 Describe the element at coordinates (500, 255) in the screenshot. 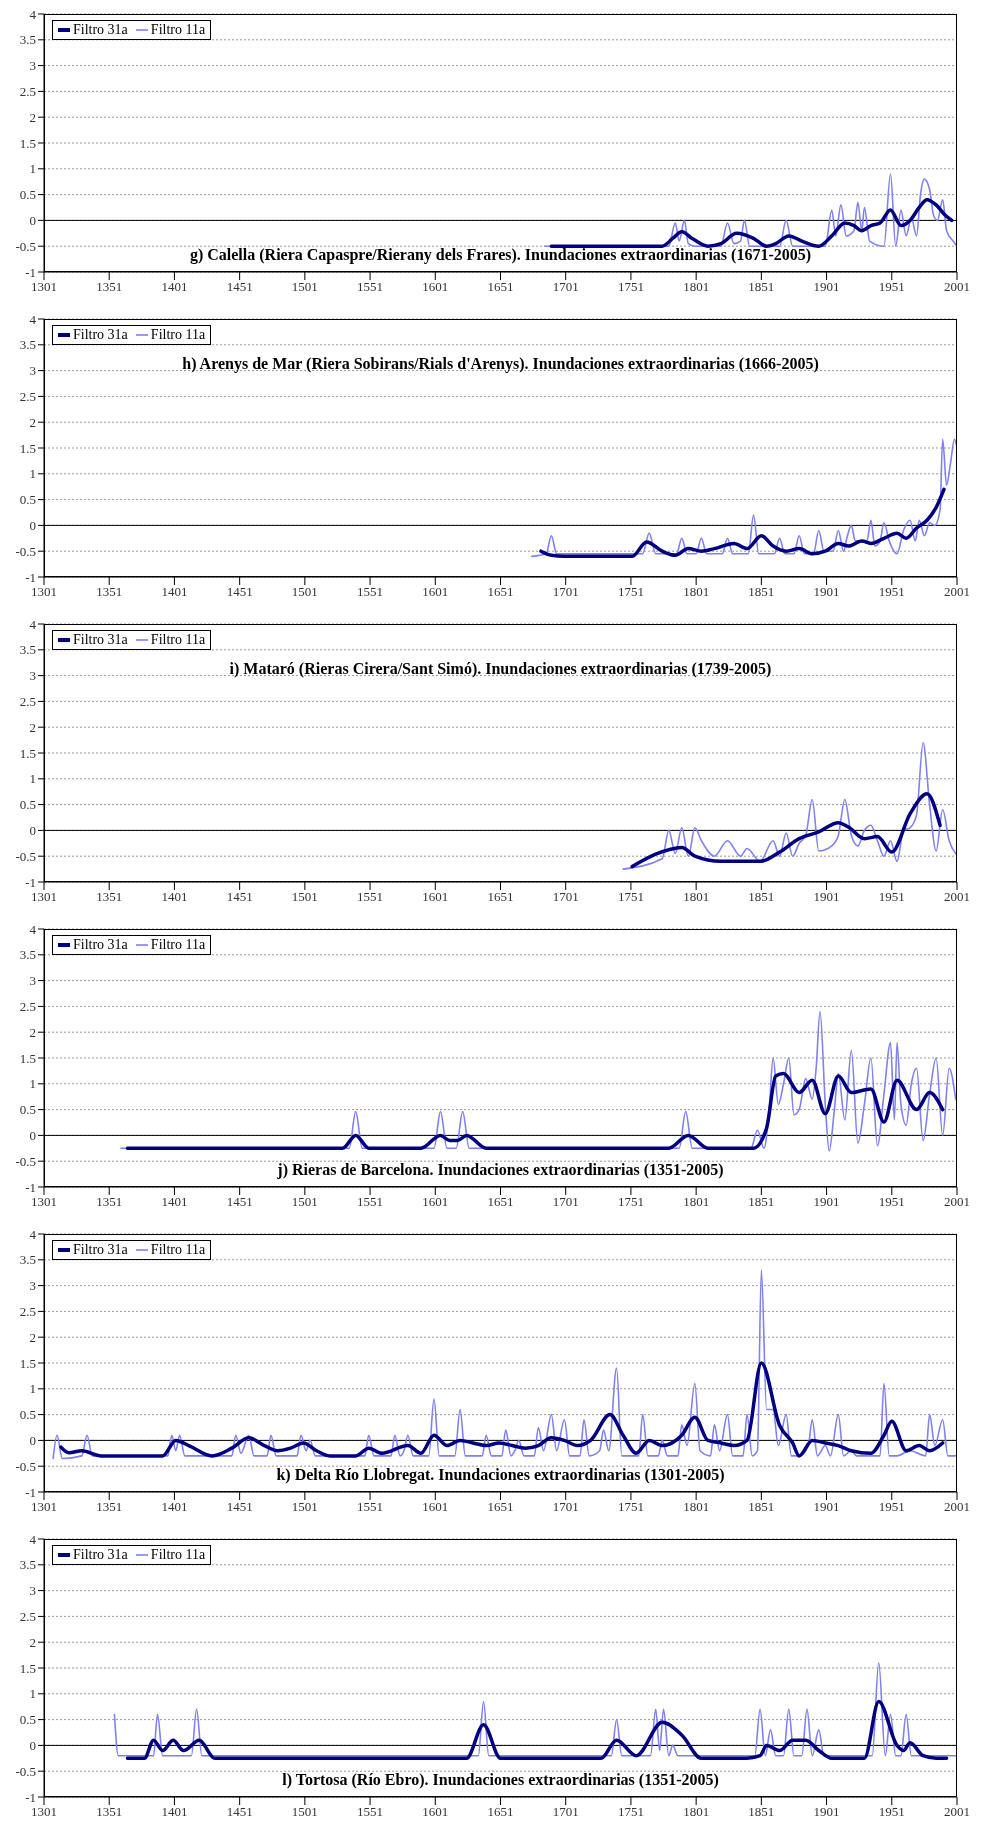

I see `text: g) Calella (Riera Capaspre/Rierany dels Frares). Inundaciones extraordinarias (1671-2005)` at that location.